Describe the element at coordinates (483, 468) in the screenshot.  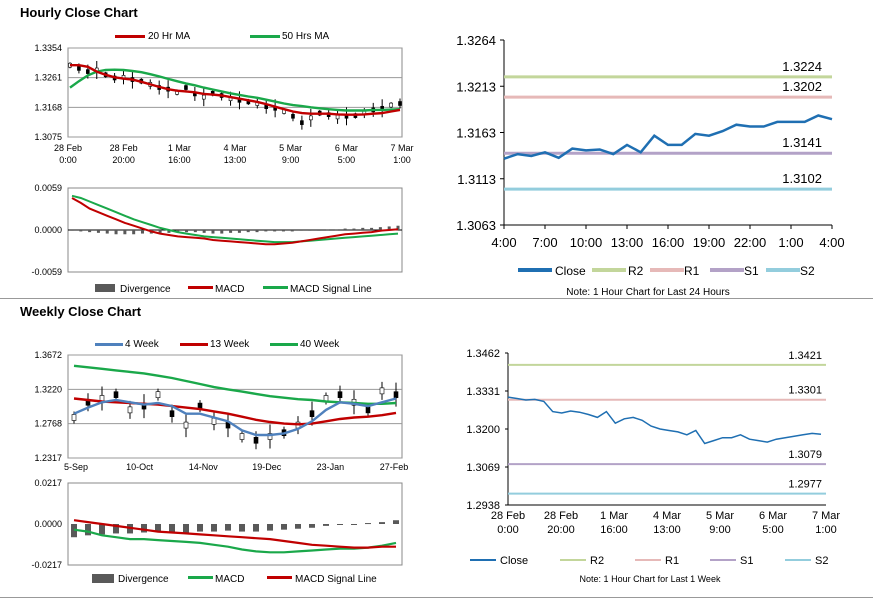
I see `y-tick-label: 1.3069` at that location.